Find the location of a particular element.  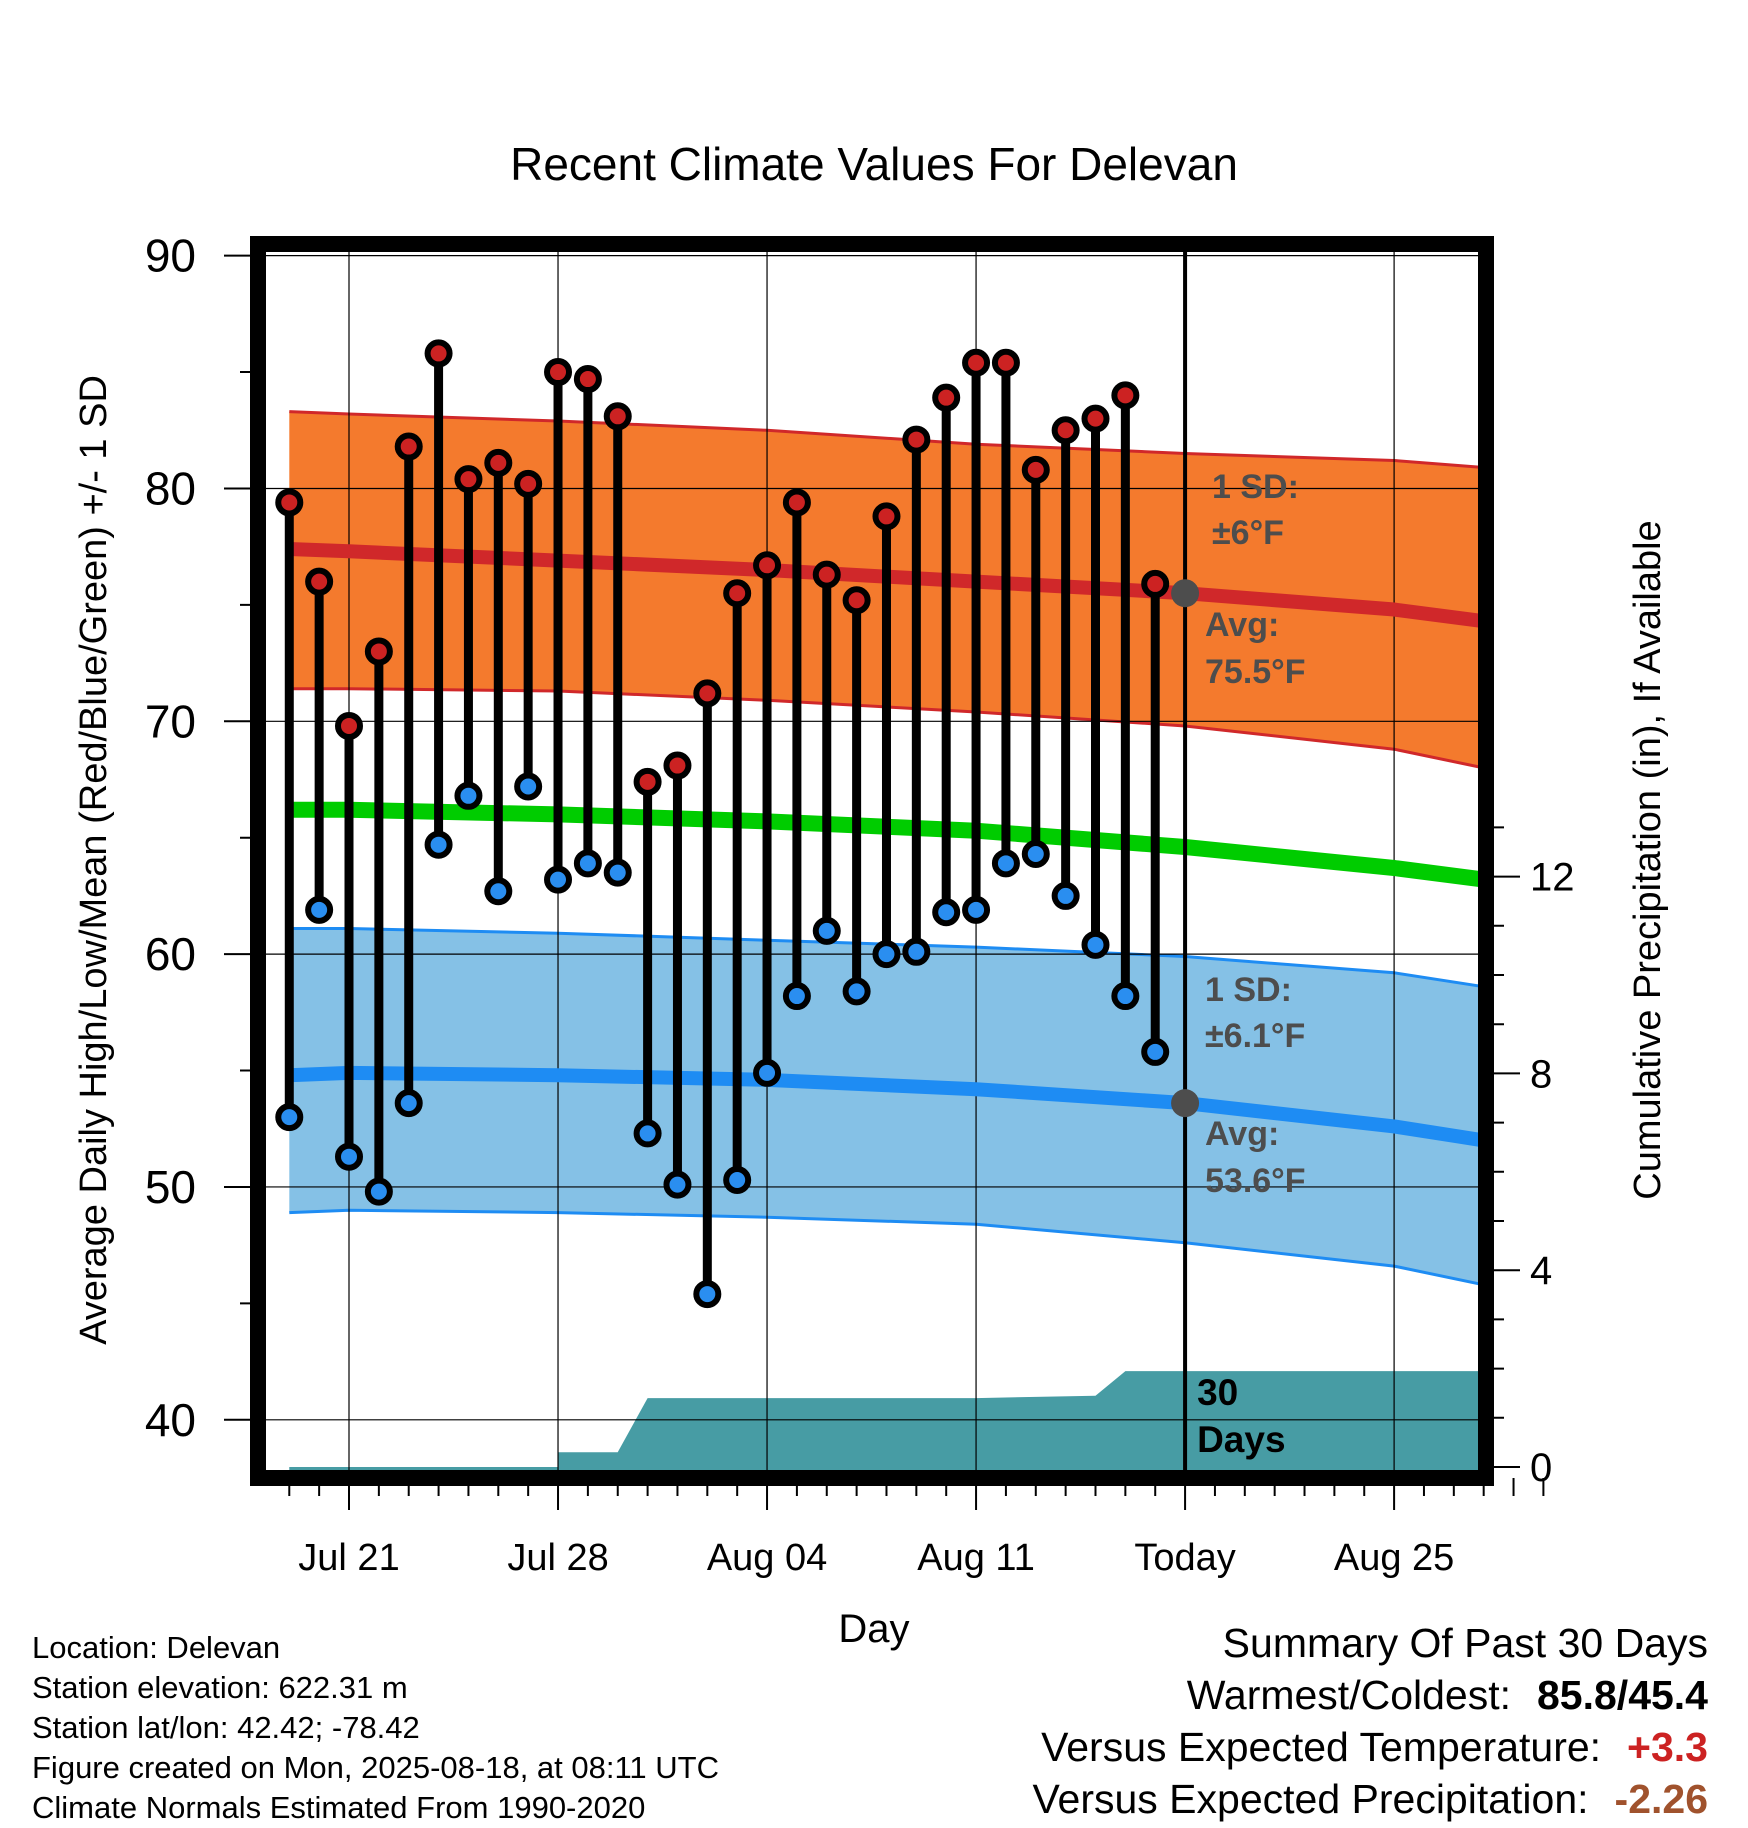

summary-warm-cold: Warmest/Coldest: 85.8/45.4 is located at coordinates (1447, 1695).